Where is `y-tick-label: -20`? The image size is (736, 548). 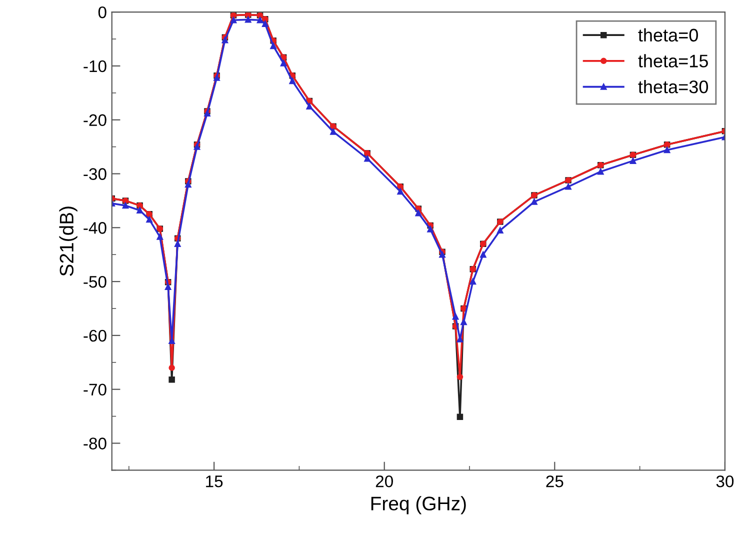
y-tick-label: -20 is located at coordinates (95, 120).